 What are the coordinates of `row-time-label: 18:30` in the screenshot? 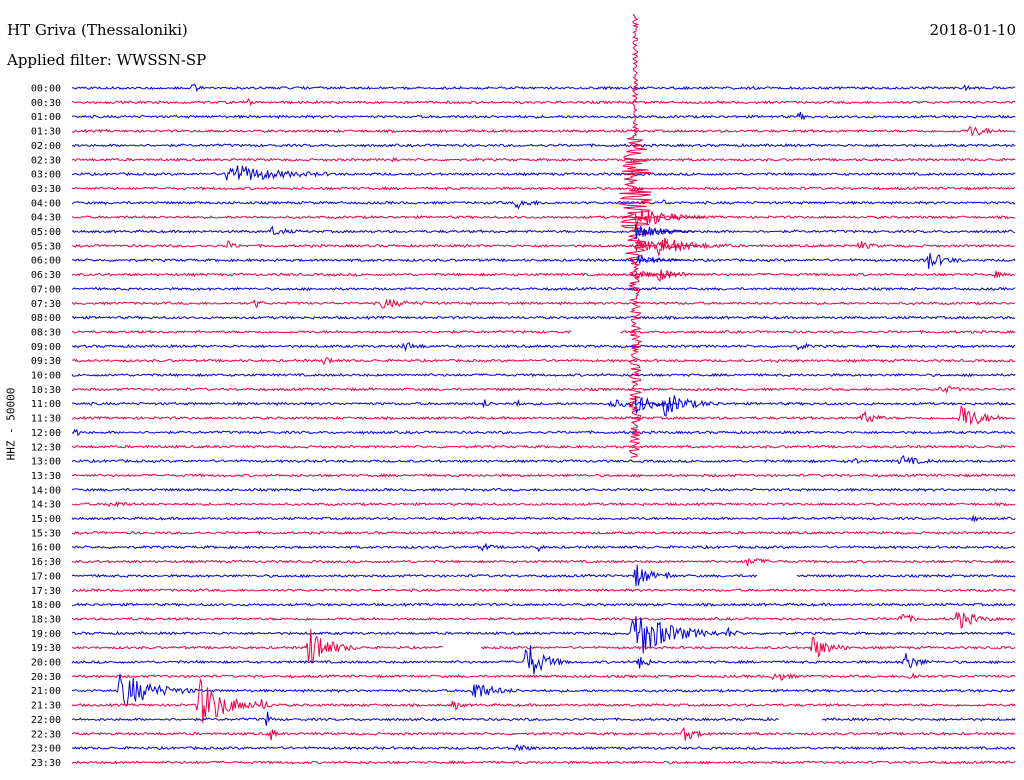 It's located at (46, 619).